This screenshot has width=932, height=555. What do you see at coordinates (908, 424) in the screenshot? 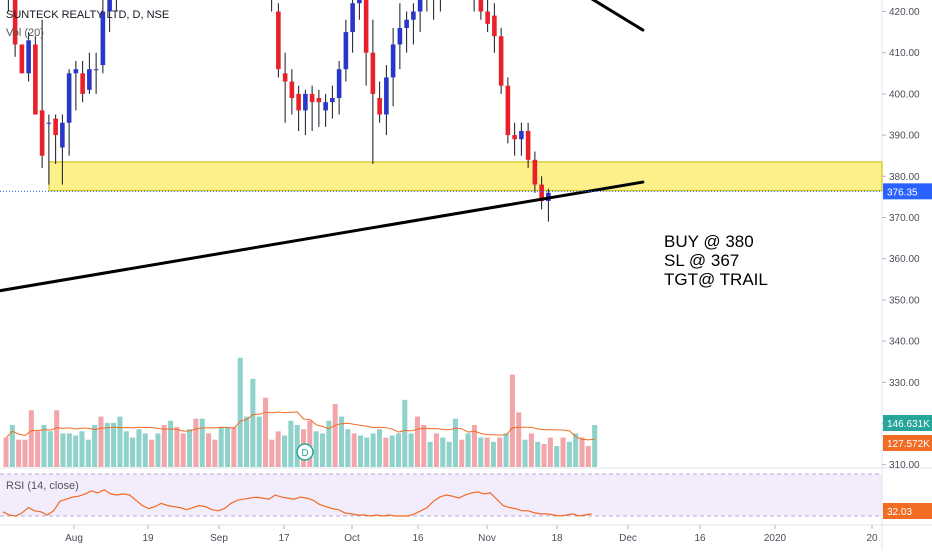
I see `volume-badge: 146.631K` at bounding box center [908, 424].